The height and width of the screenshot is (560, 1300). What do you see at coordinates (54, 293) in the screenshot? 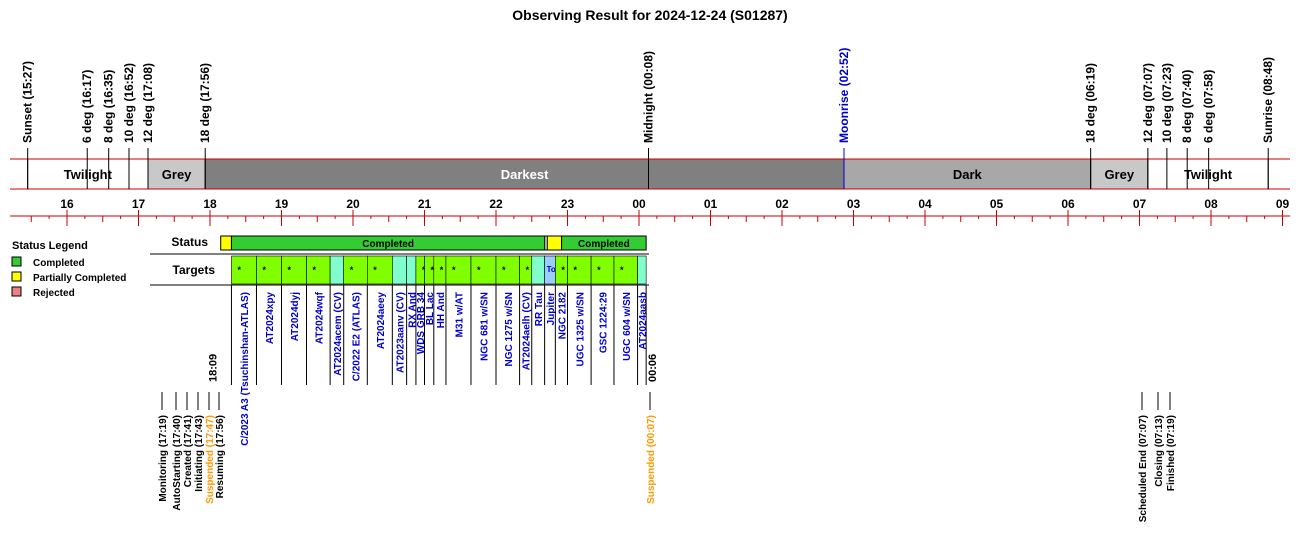
I see `legend-label-2: Rejected` at bounding box center [54, 293].